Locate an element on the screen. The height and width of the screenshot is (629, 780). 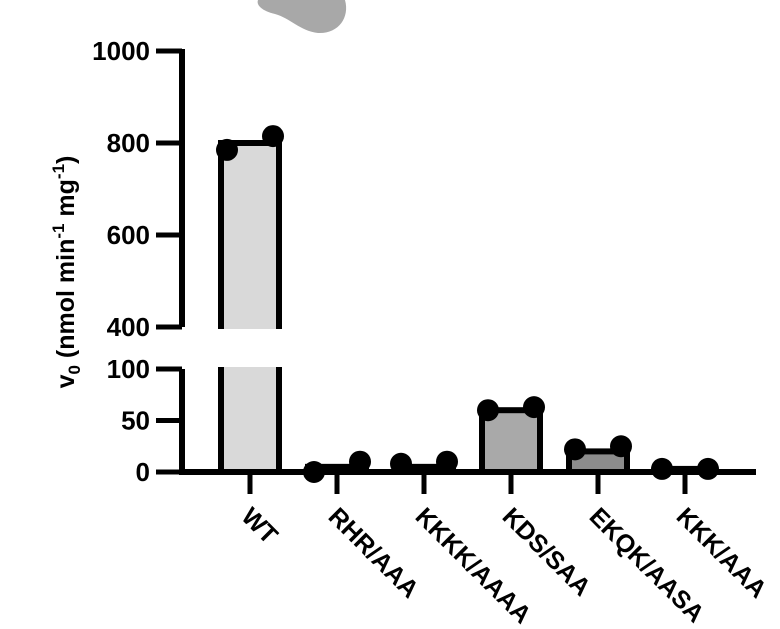
y-tick-label-800: 800 is located at coordinates (128, 143).